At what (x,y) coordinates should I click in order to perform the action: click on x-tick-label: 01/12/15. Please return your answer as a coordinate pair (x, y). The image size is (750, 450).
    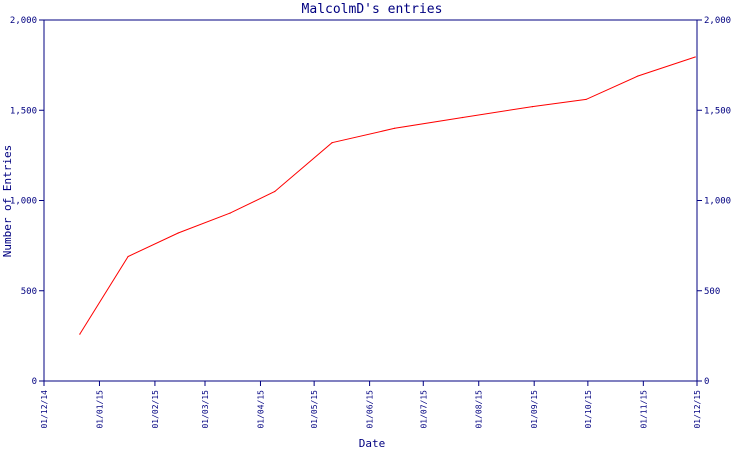
    Looking at the image, I should click on (697, 409).